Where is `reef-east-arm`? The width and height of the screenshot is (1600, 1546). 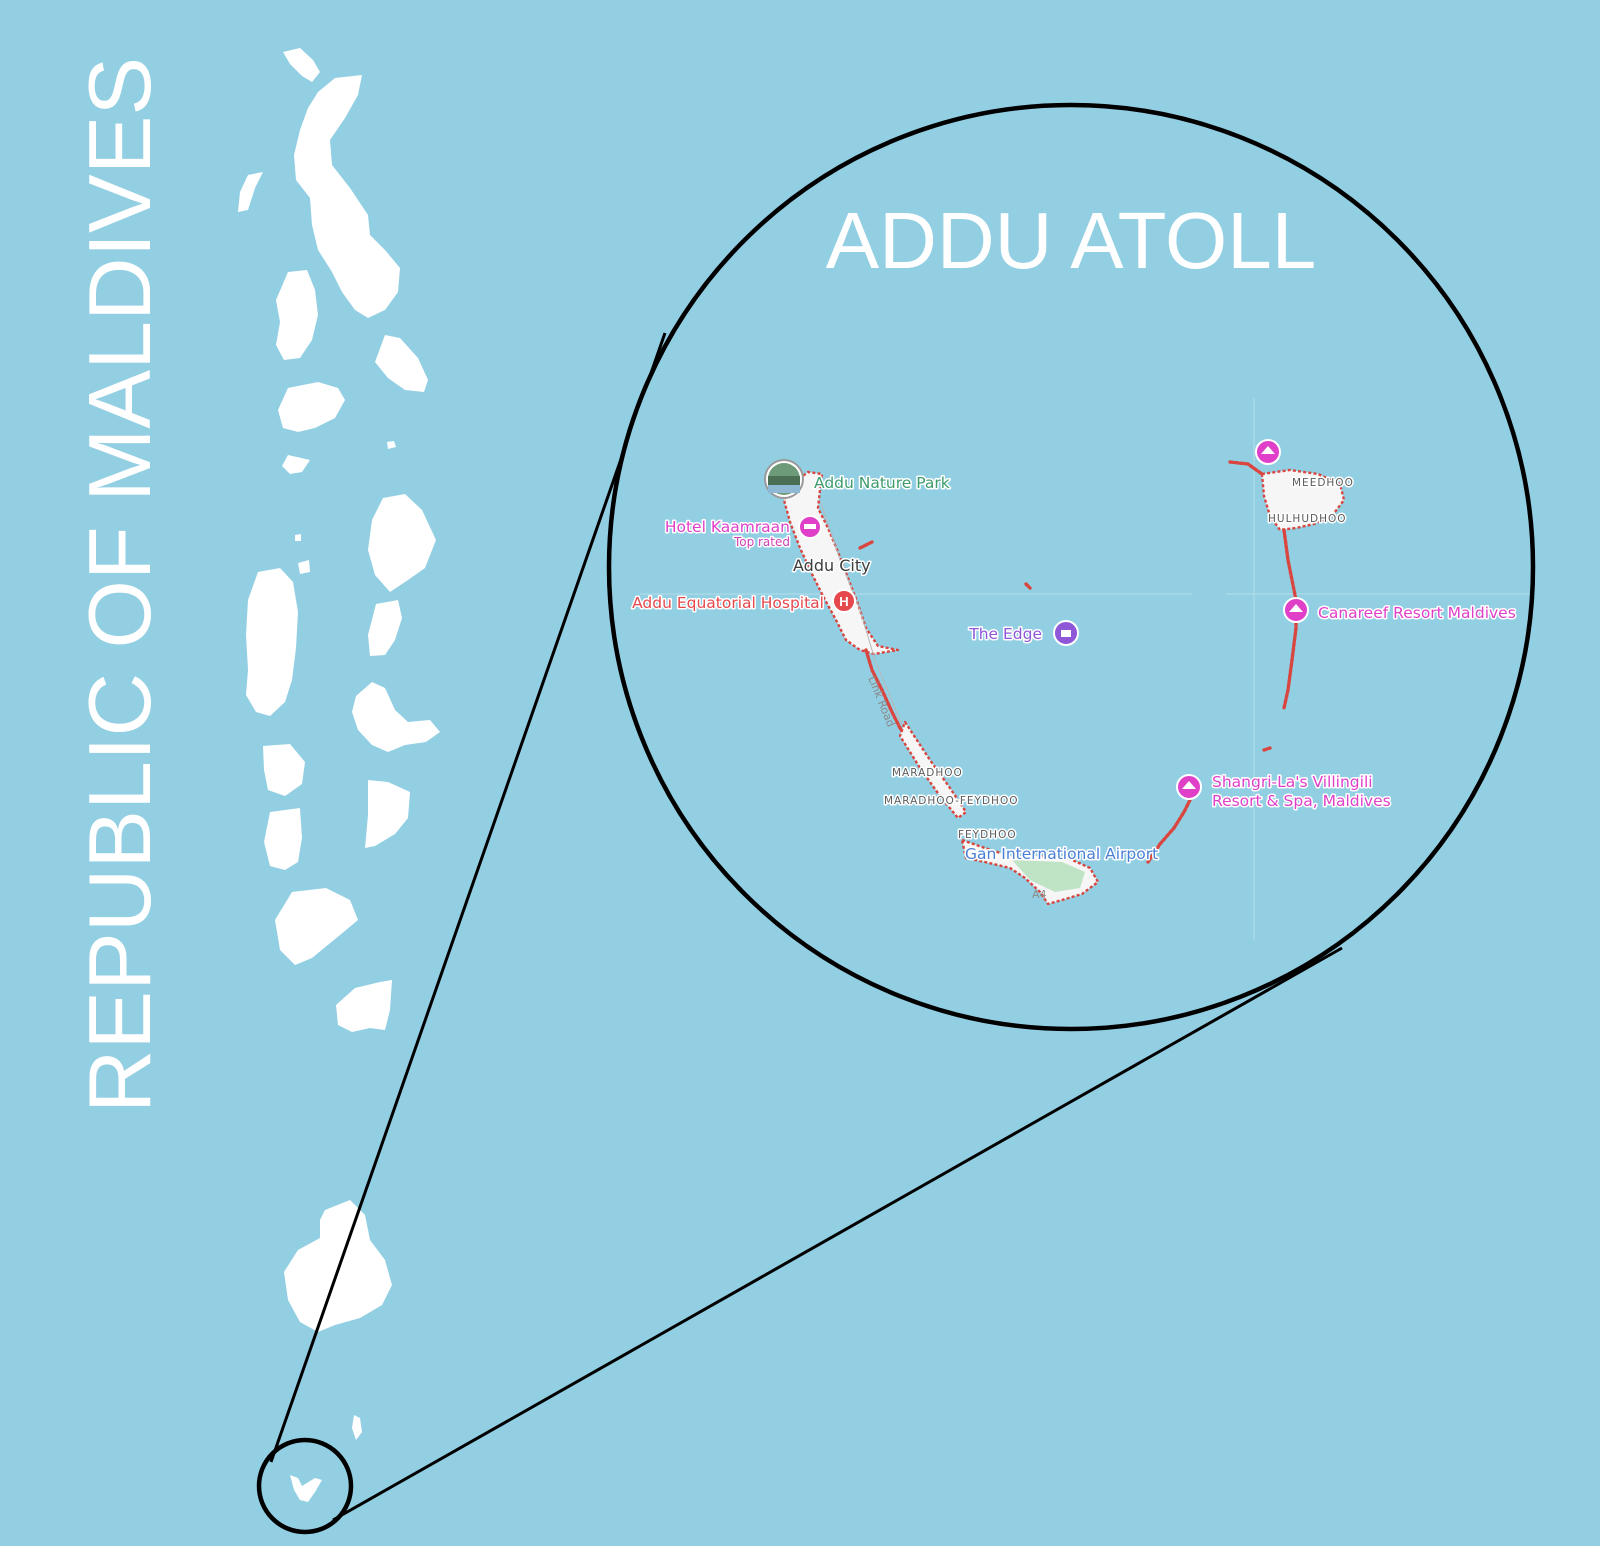 reef-east-arm is located at coordinates (1290, 619).